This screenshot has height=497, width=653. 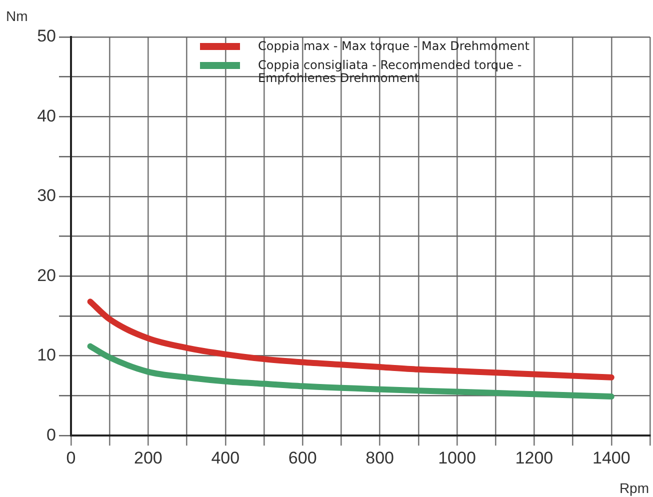 I want to click on x-tick-label: 0, so click(x=71, y=458).